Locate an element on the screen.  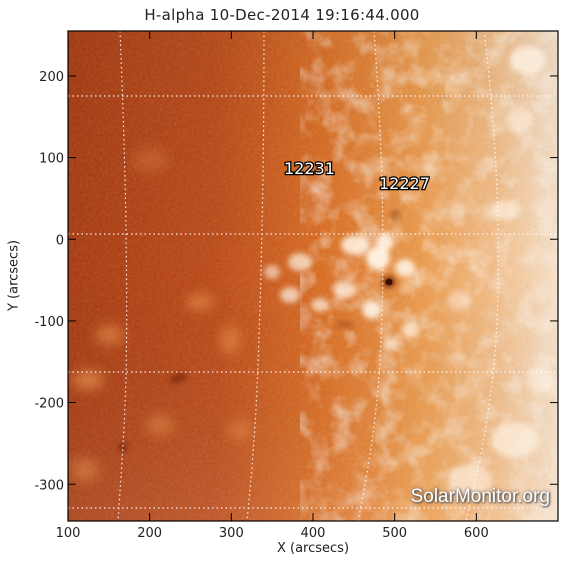
x-tick-label: 500 is located at coordinates (394, 533).